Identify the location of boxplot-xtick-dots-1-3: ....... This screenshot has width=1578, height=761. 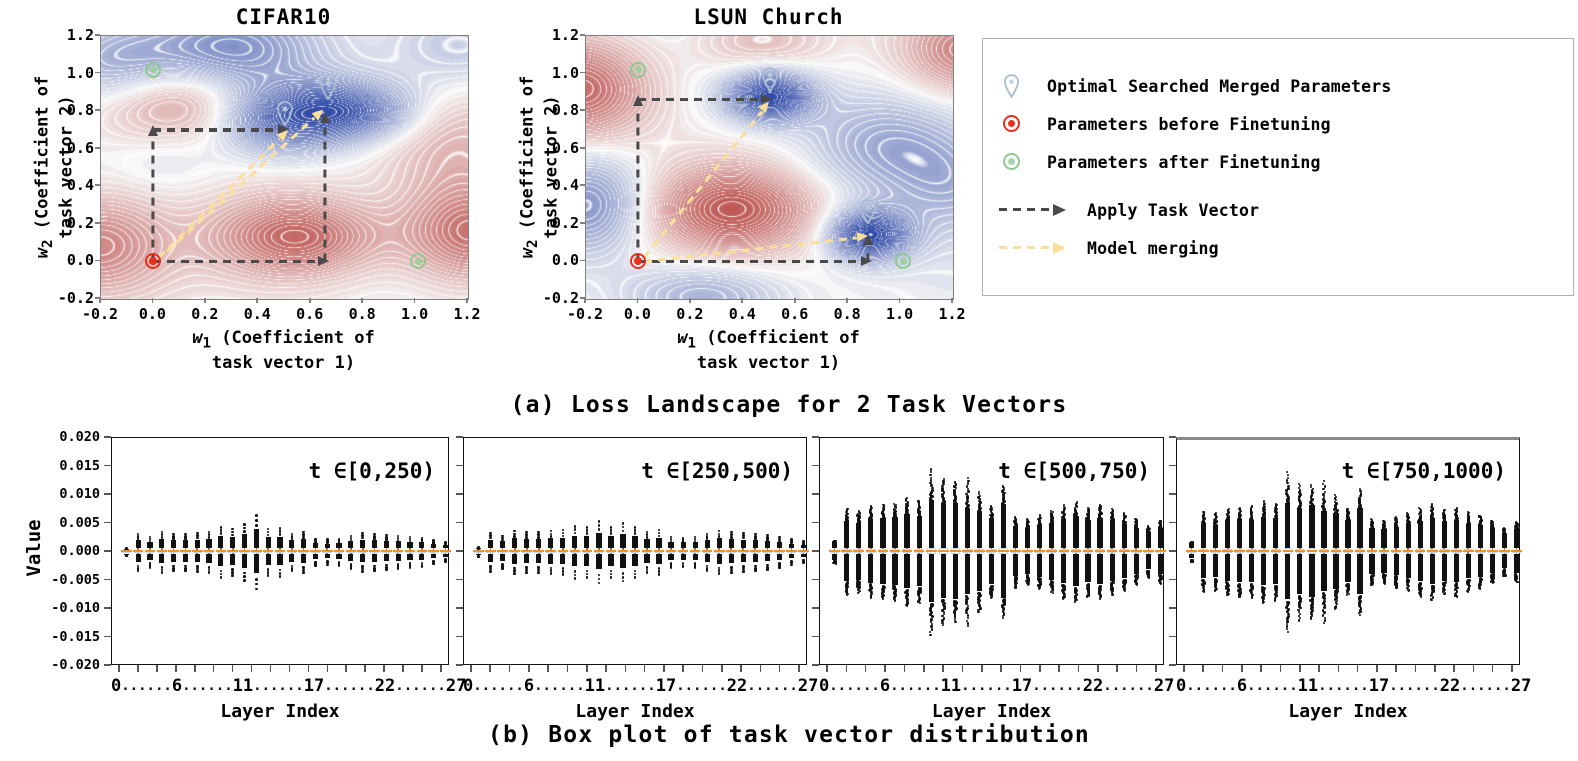
(701, 686).